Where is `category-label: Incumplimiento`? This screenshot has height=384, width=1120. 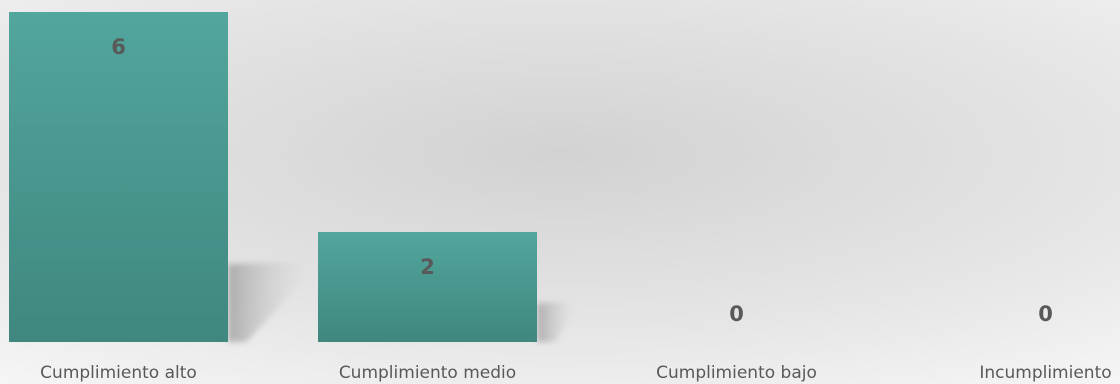 category-label: Incumplimiento is located at coordinates (1045, 373).